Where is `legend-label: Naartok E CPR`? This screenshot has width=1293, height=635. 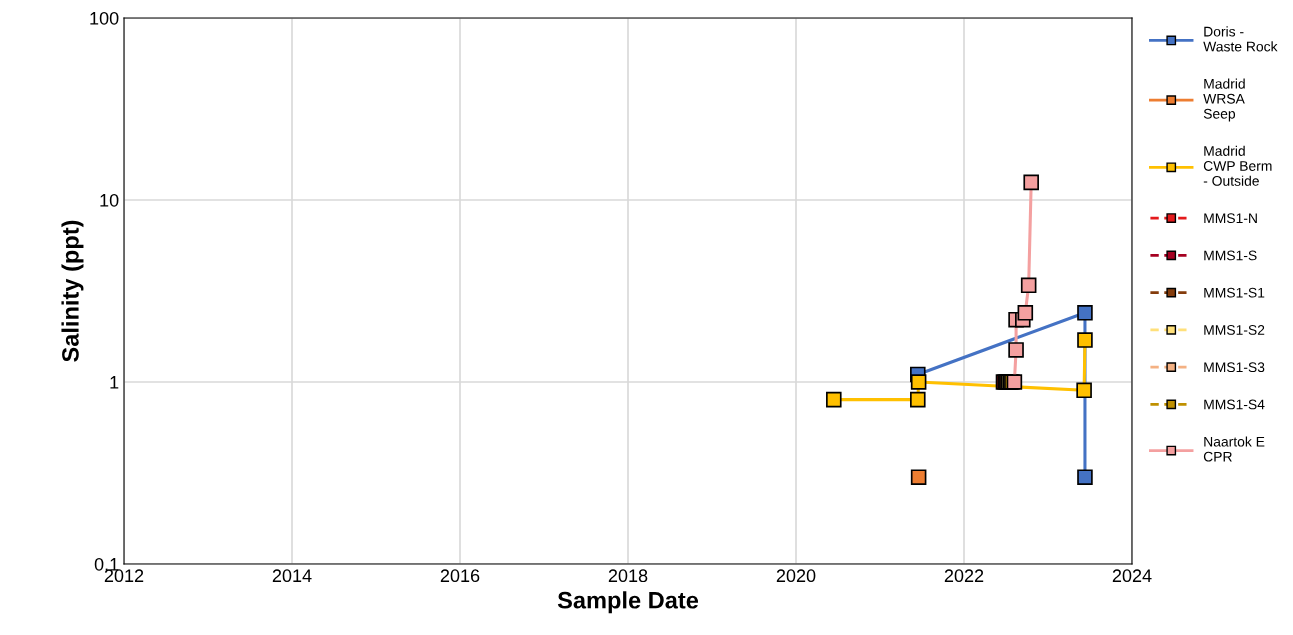
legend-label: Naartok E CPR is located at coordinates (1234, 449).